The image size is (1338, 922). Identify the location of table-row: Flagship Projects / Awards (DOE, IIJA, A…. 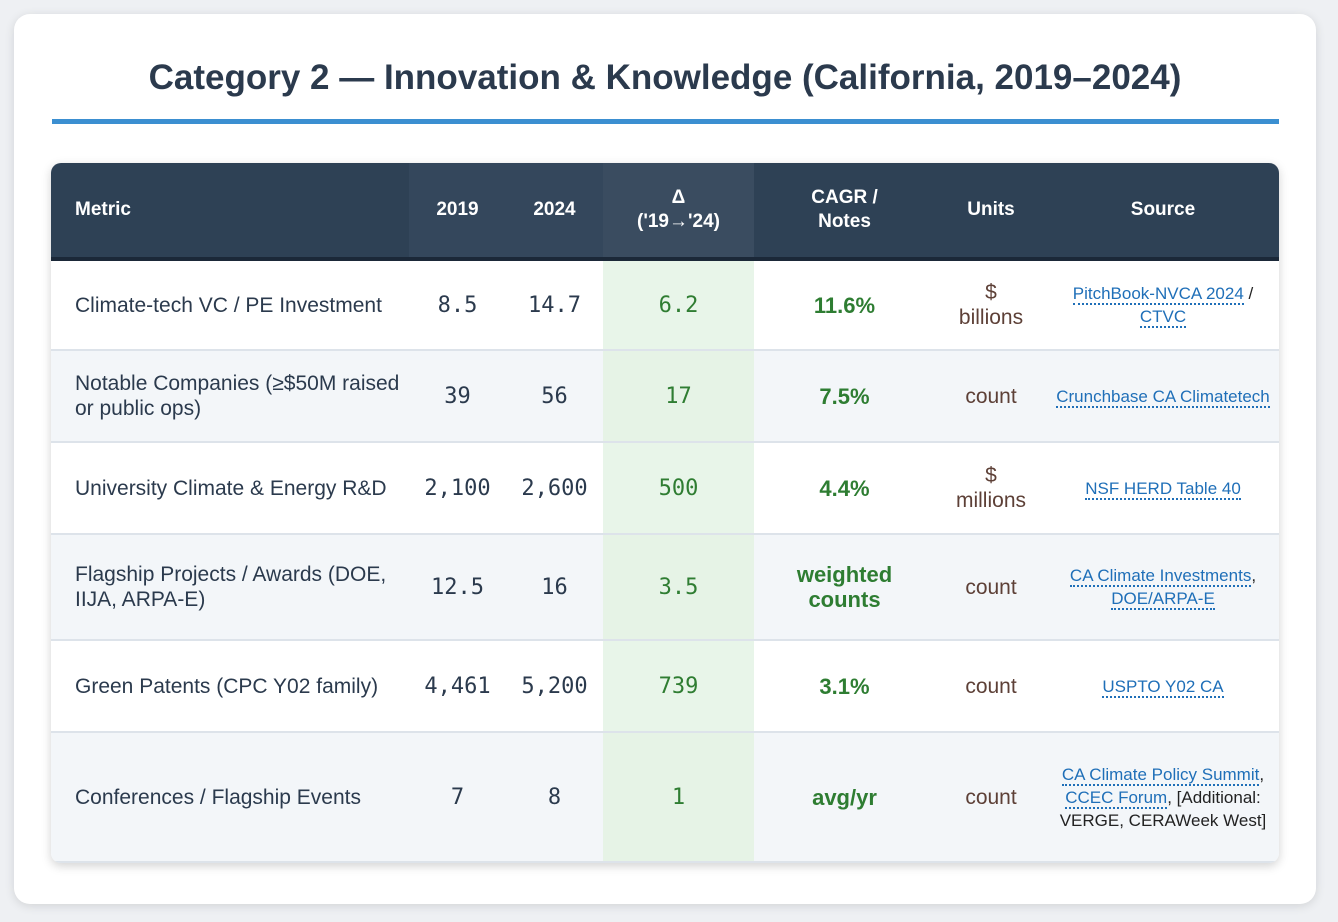
(665, 587).